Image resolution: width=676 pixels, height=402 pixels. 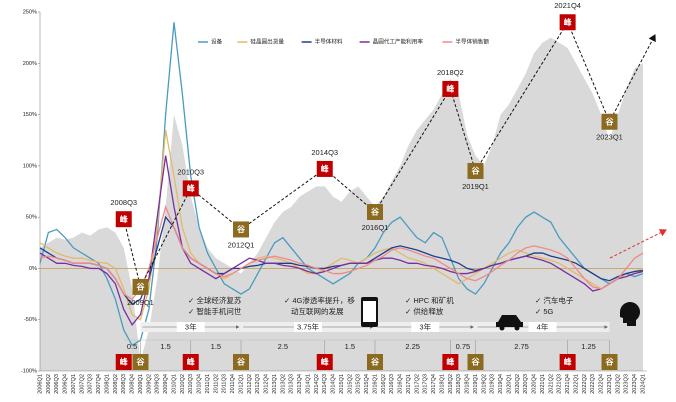 What do you see at coordinates (472, 41) in the screenshot?
I see `legend-label: 半导体销售额` at bounding box center [472, 41].